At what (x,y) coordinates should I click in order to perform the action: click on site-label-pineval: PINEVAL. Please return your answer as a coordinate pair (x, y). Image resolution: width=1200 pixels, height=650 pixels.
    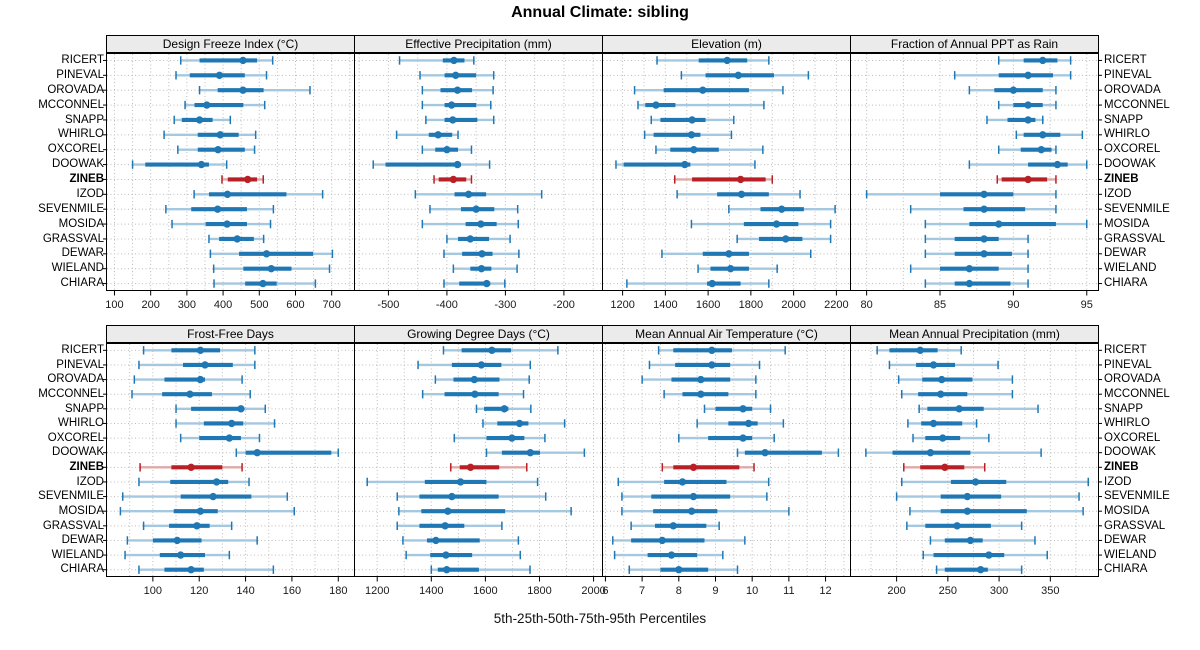
    Looking at the image, I should click on (80, 364).